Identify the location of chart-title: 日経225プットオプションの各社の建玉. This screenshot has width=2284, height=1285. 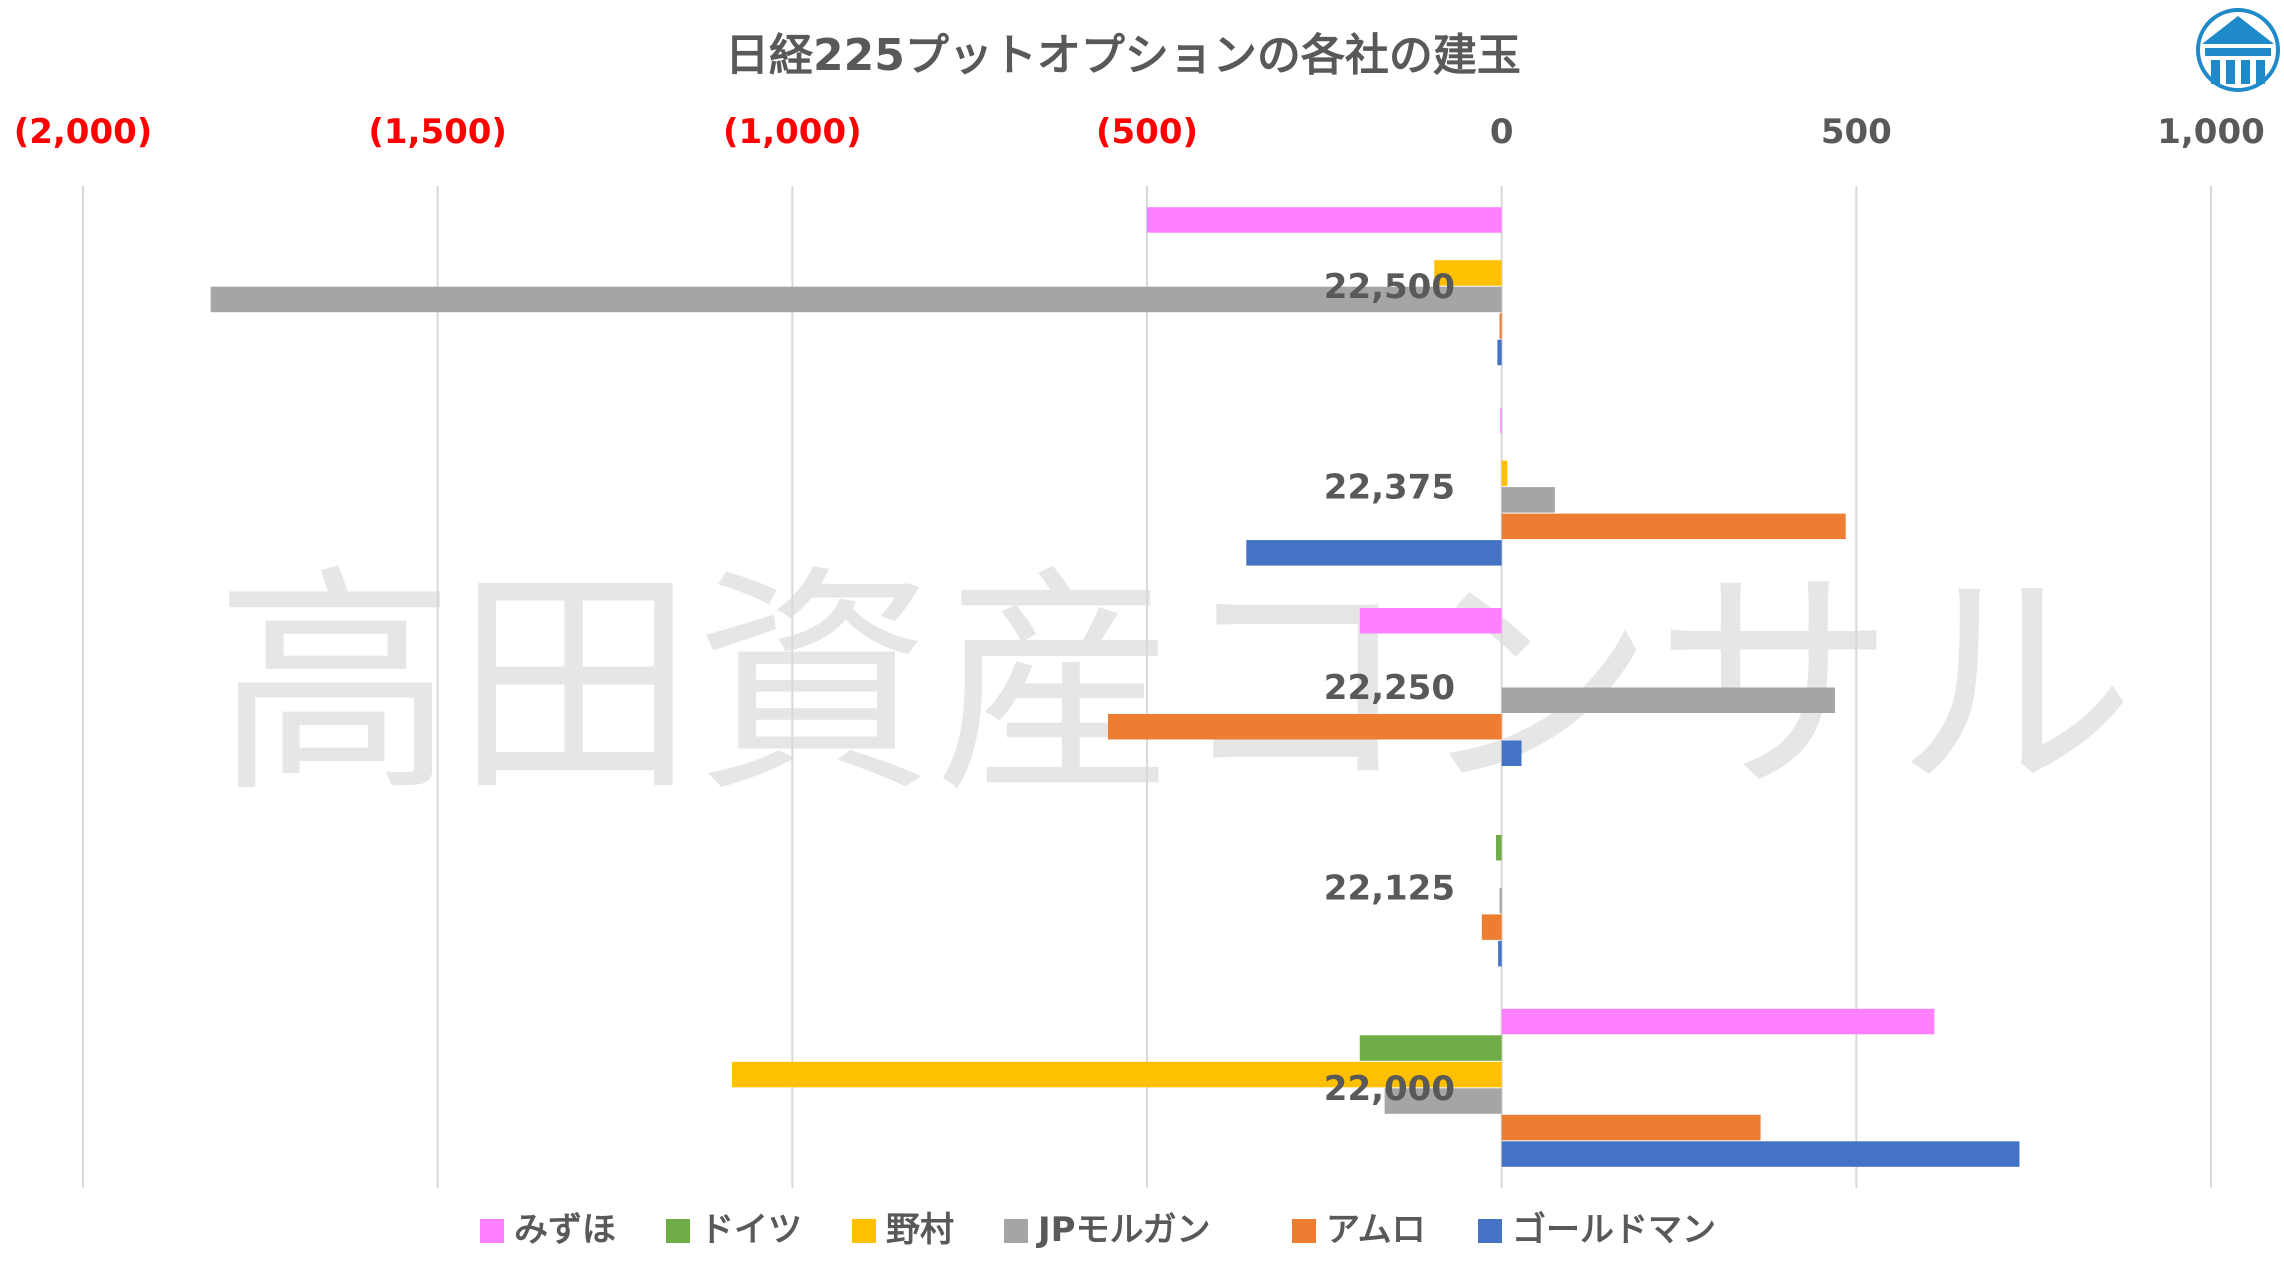
(1123, 55).